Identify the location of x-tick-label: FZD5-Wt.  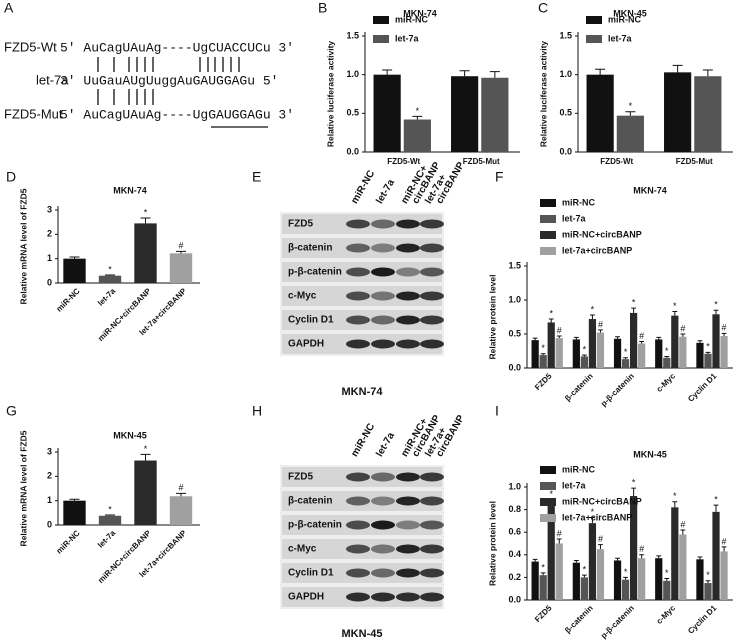
(403, 161).